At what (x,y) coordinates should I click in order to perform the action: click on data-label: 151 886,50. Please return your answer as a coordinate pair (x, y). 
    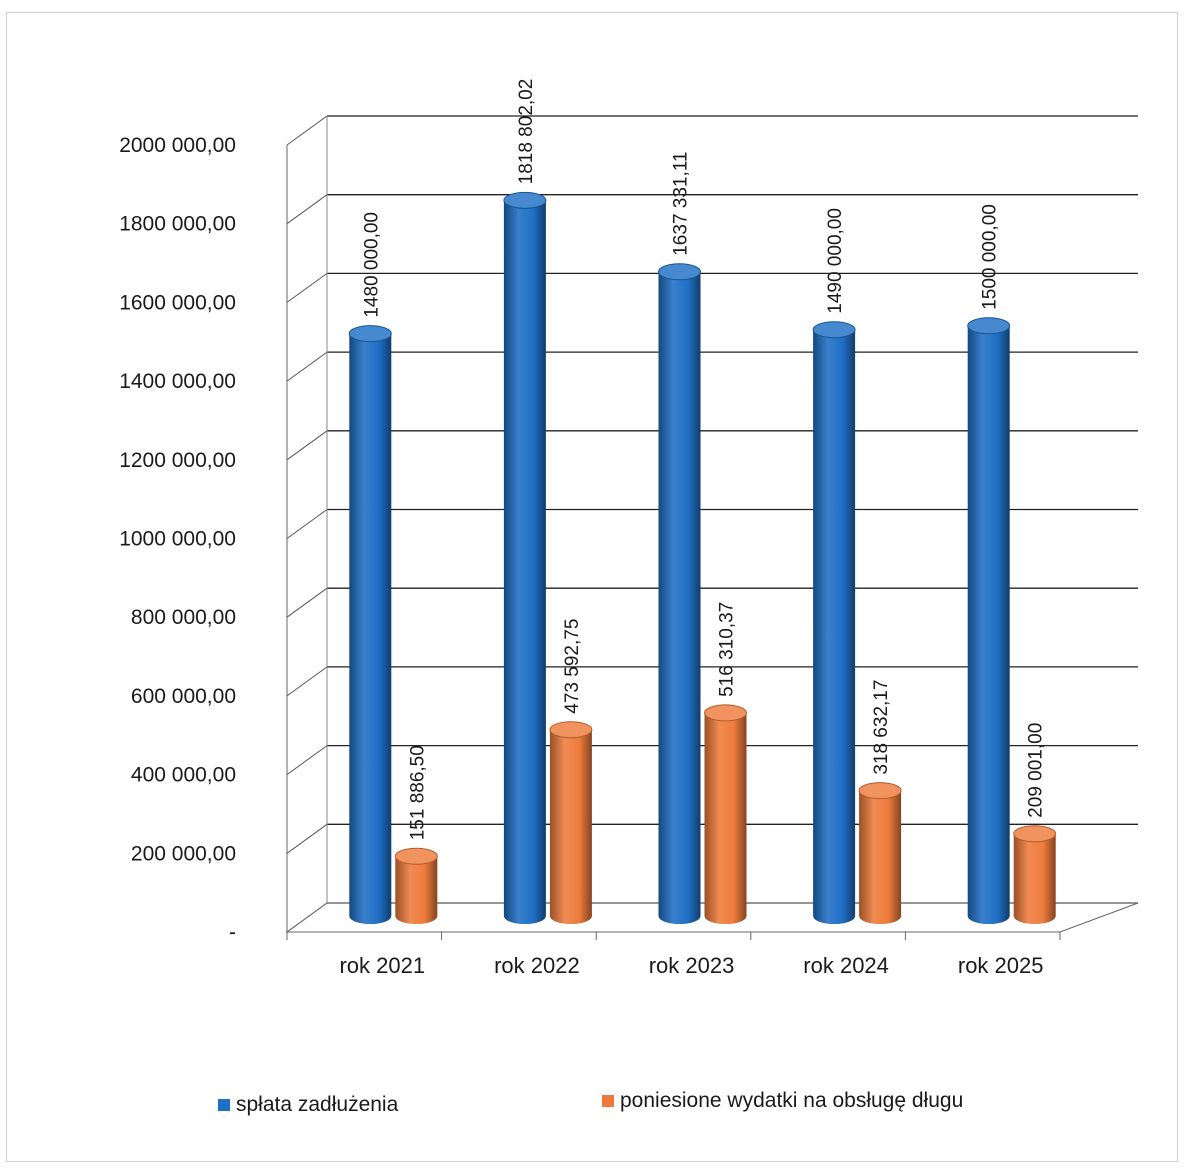
    Looking at the image, I should click on (417, 792).